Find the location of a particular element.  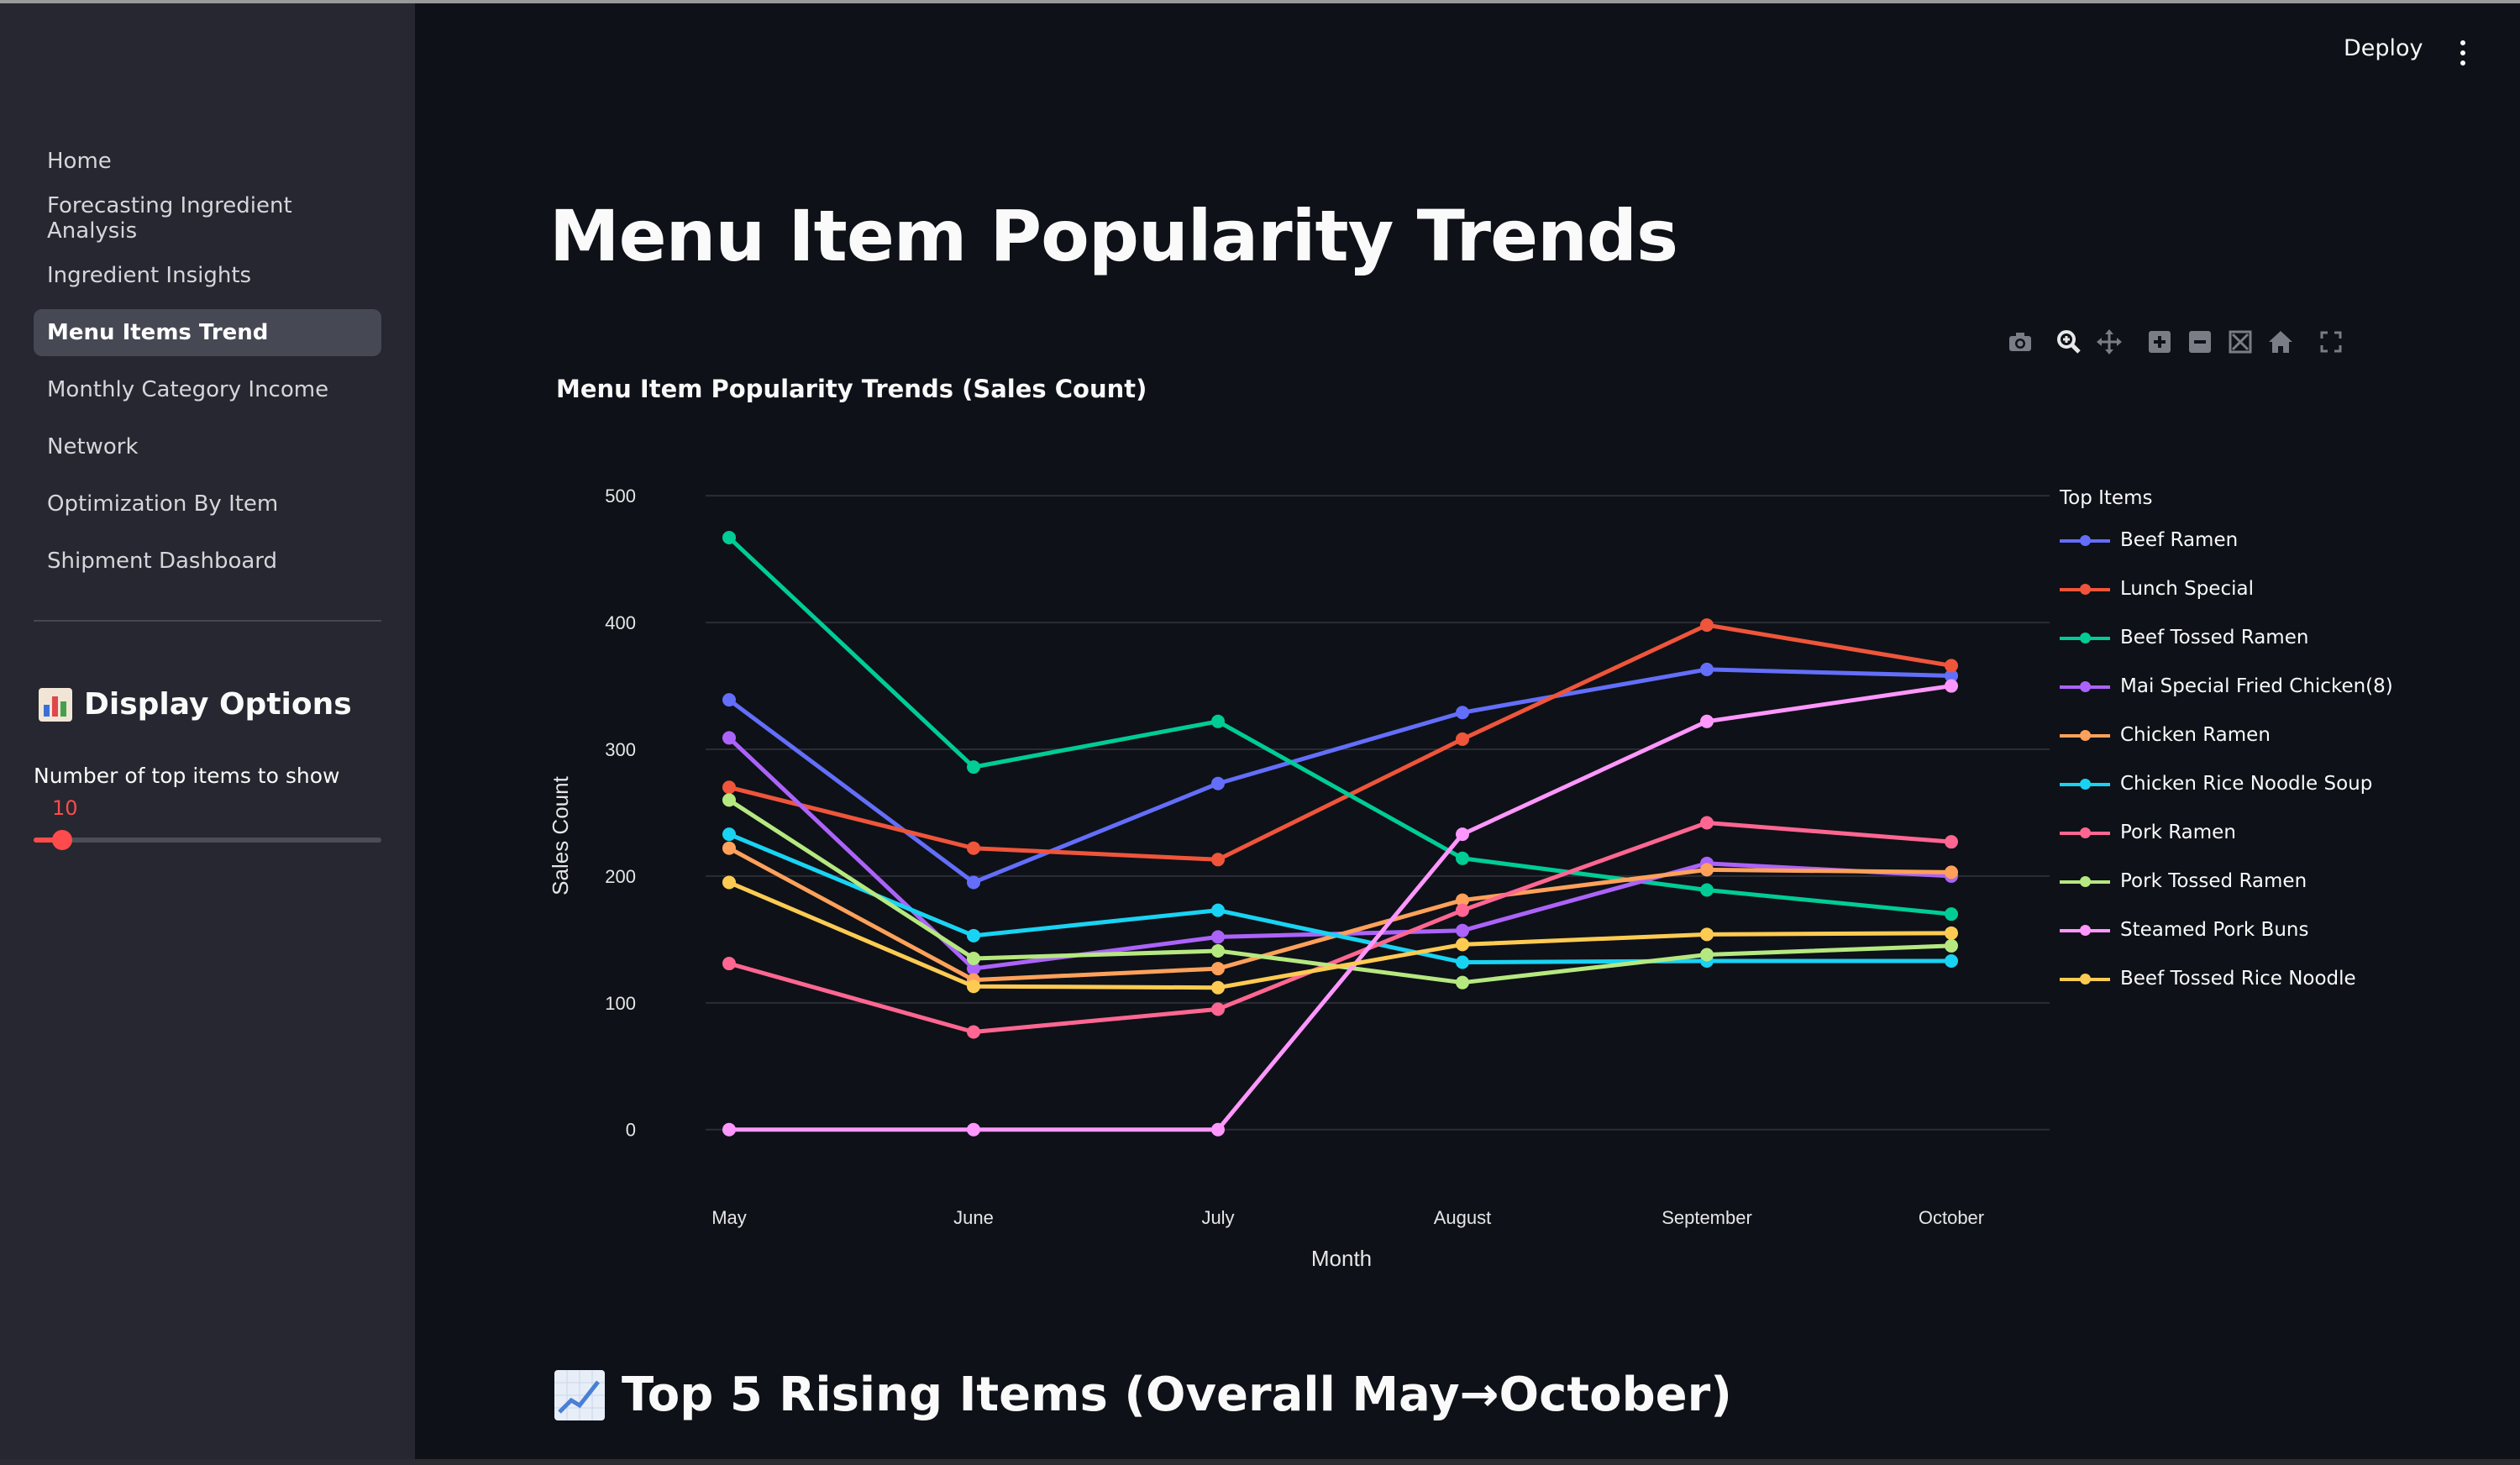

sidebar-item-label: Menu Items Trend is located at coordinates (158, 332).